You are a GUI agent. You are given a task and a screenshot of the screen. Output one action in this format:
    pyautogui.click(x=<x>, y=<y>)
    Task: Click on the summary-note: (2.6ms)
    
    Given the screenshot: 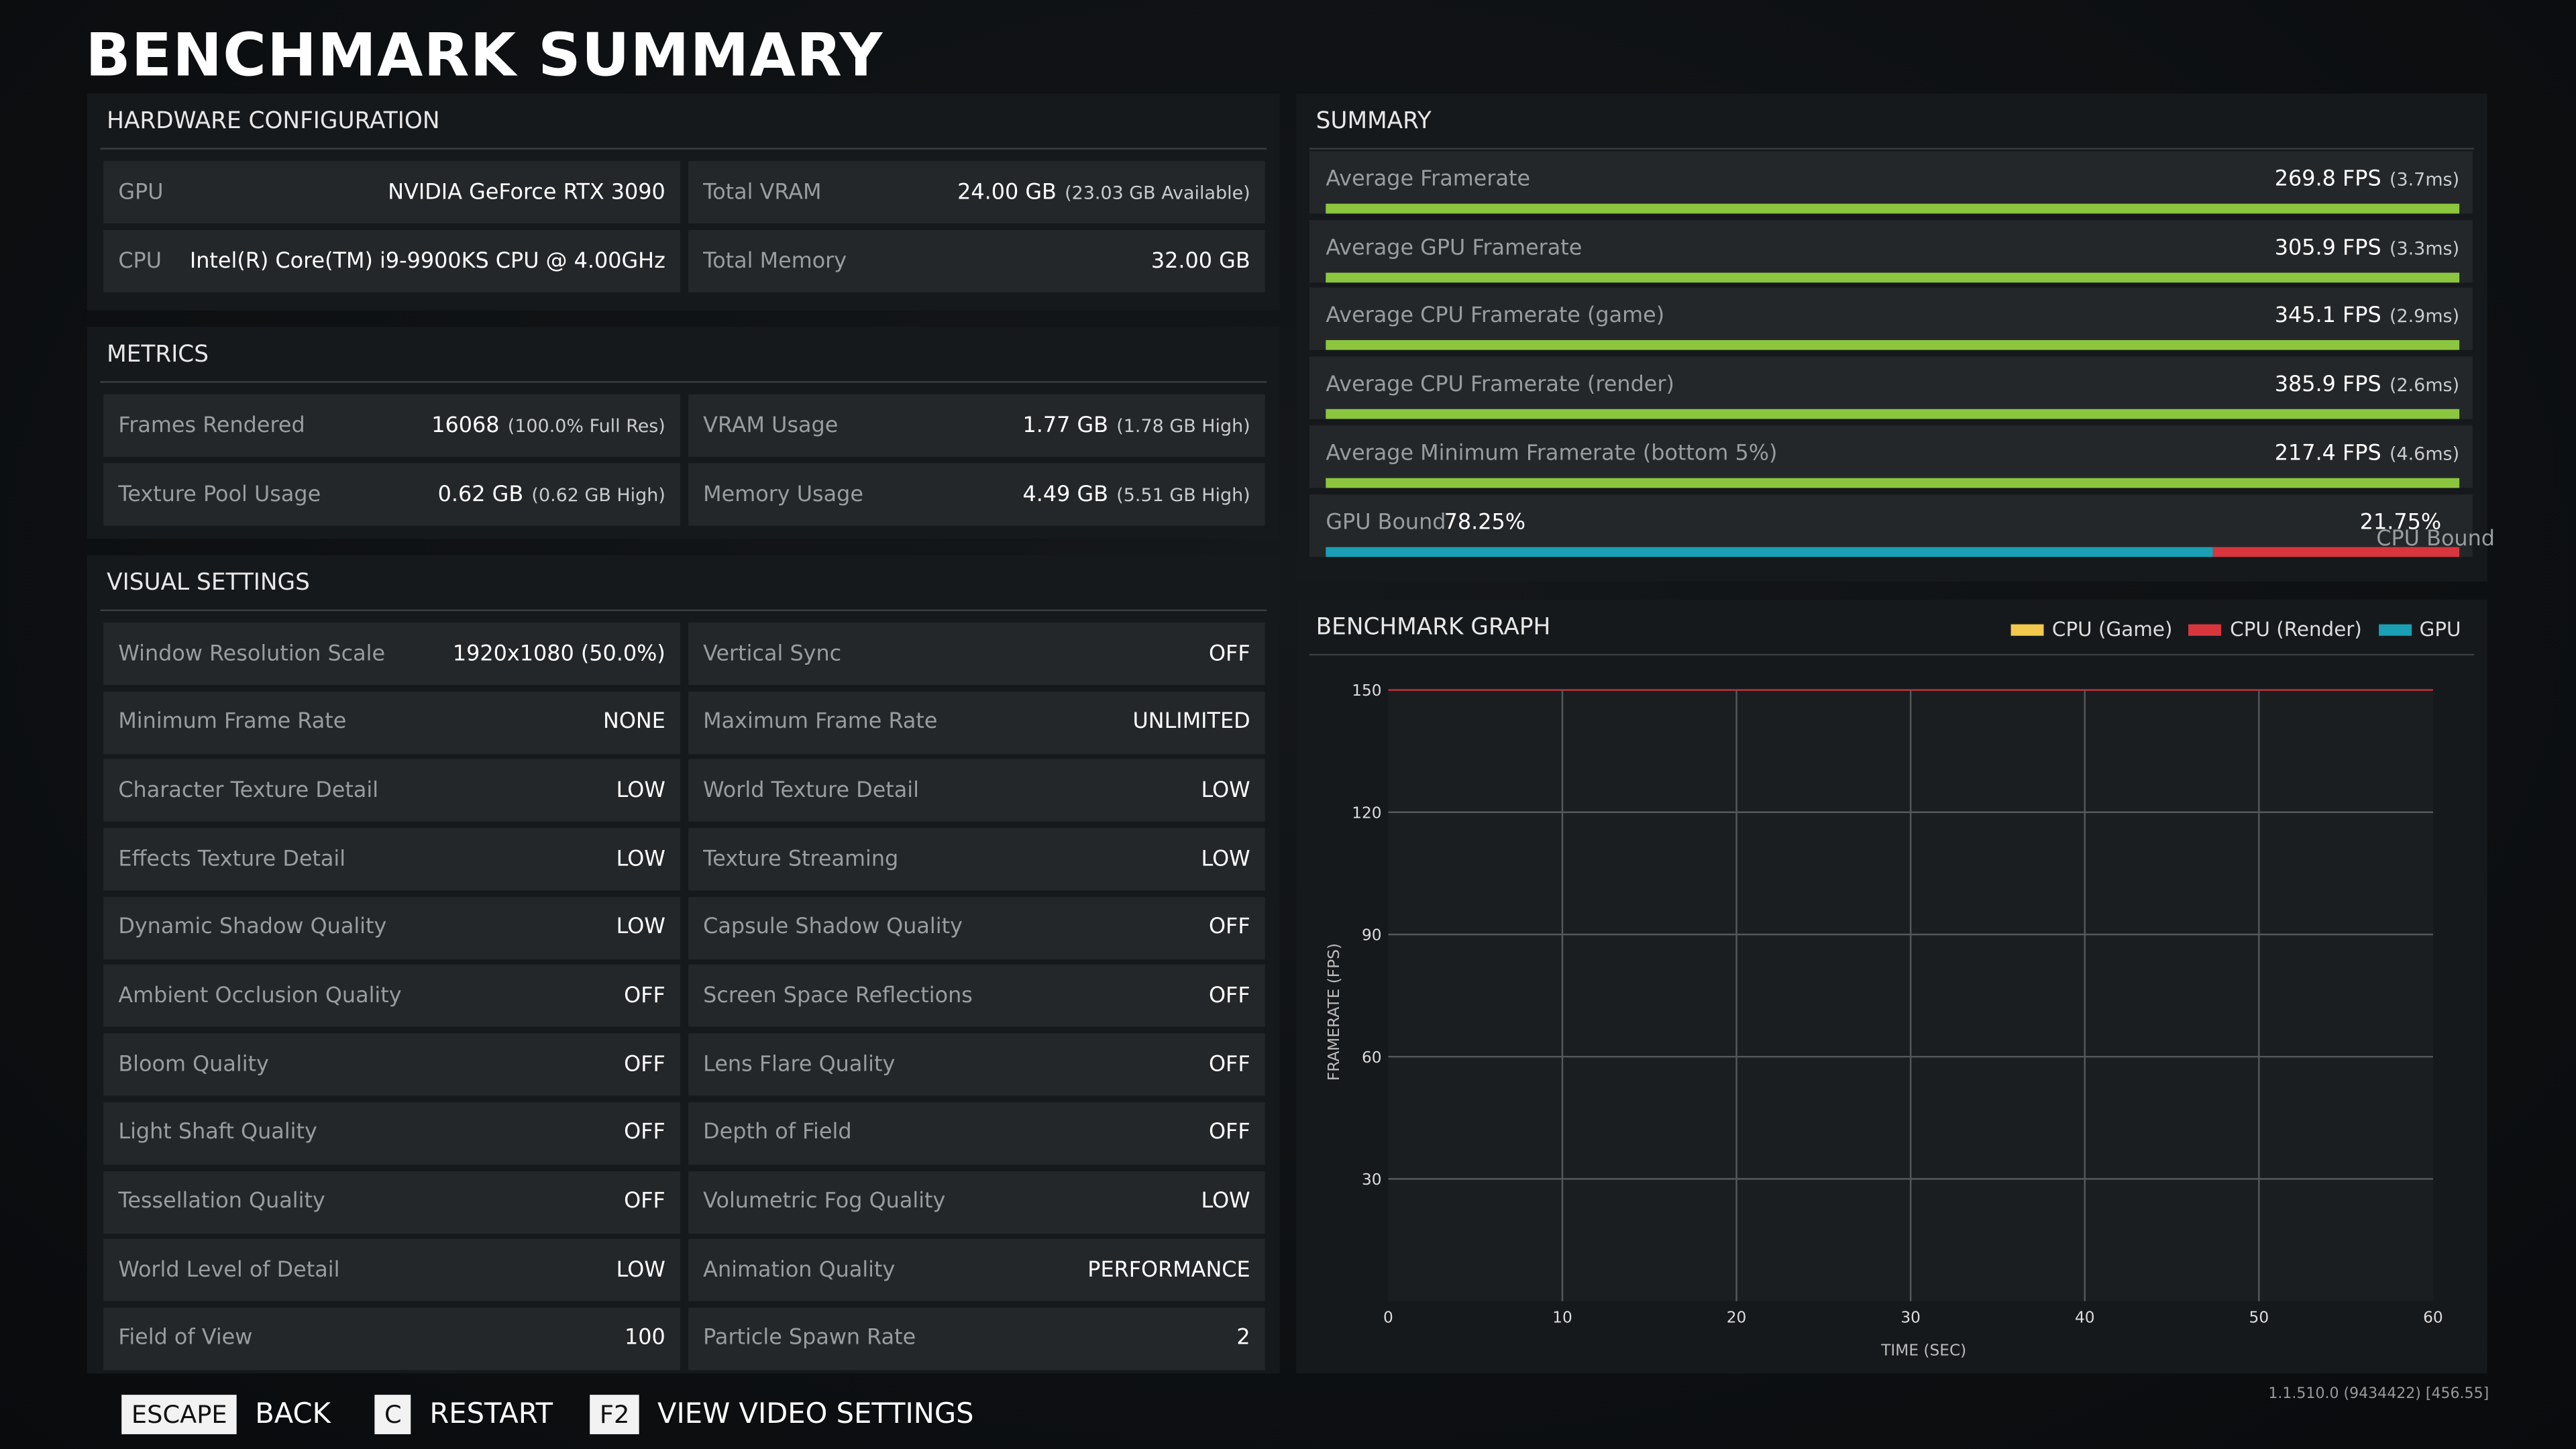 What is the action you would take?
    pyautogui.click(x=2424, y=385)
    